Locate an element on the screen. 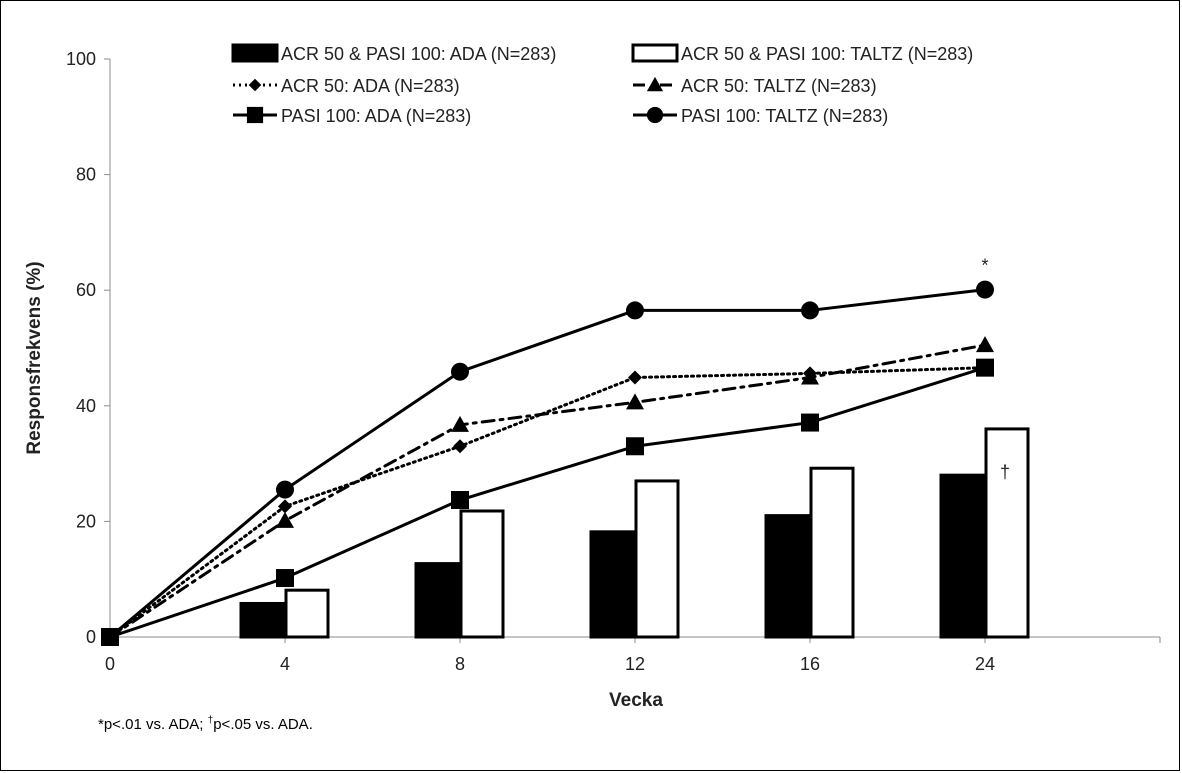 Image resolution: width=1182 pixels, height=773 pixels. legend-marker-square is located at coordinates (255, 115).